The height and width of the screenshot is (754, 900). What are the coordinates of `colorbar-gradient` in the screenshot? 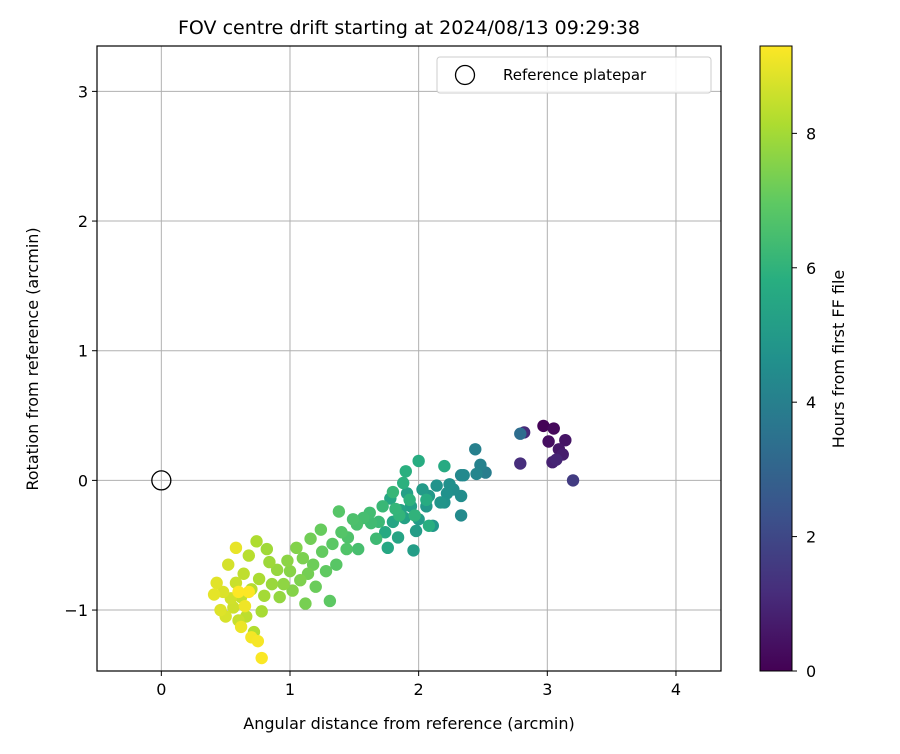 It's located at (776, 358).